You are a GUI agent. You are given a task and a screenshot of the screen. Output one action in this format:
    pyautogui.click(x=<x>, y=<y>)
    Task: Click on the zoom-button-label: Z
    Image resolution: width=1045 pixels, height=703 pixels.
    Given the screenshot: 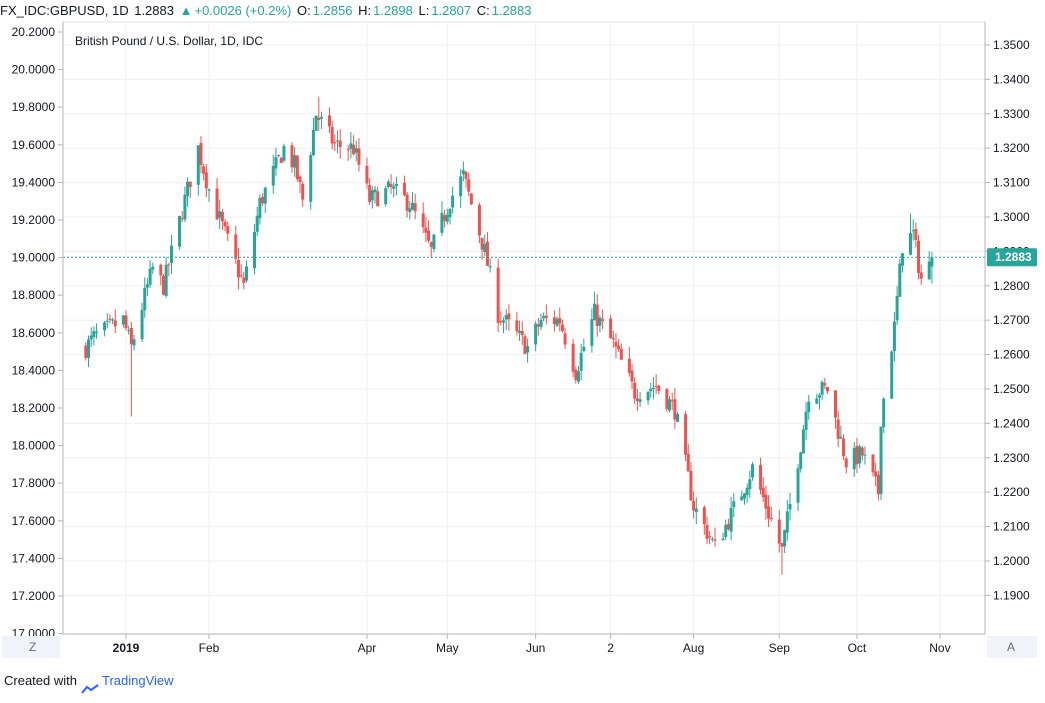 What is the action you would take?
    pyautogui.click(x=32, y=647)
    